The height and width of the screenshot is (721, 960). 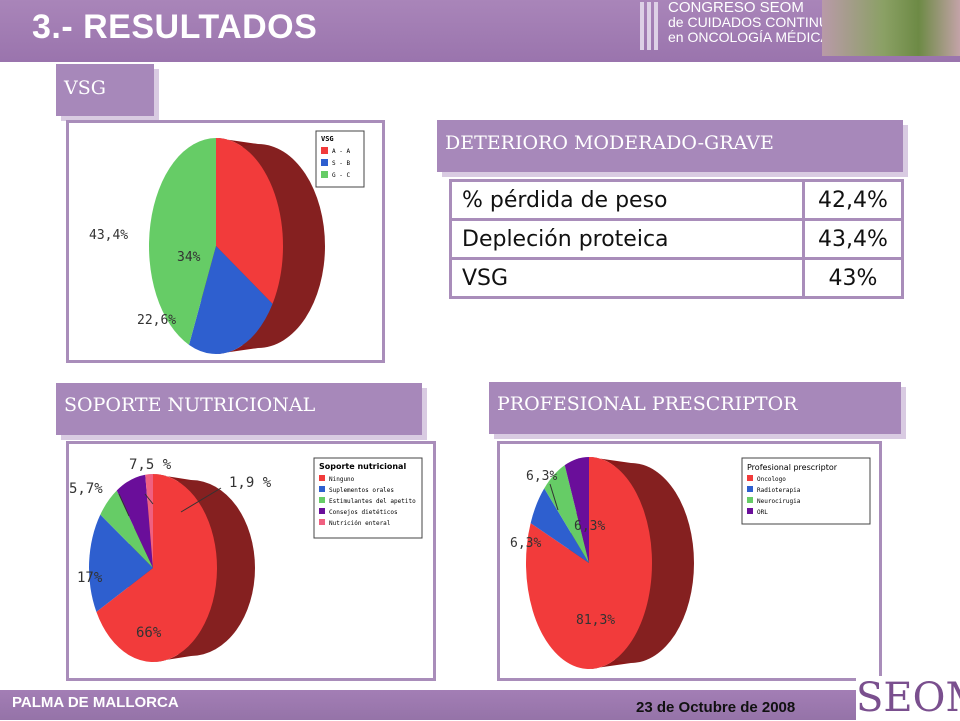 I want to click on congress-line-1: CONGRESO SEOM, so click(x=736, y=8).